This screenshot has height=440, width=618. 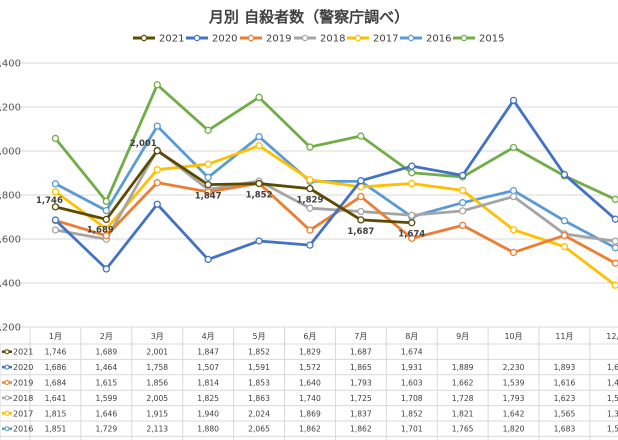 I want to click on y-tick-label: 2,000, so click(x=10, y=152).